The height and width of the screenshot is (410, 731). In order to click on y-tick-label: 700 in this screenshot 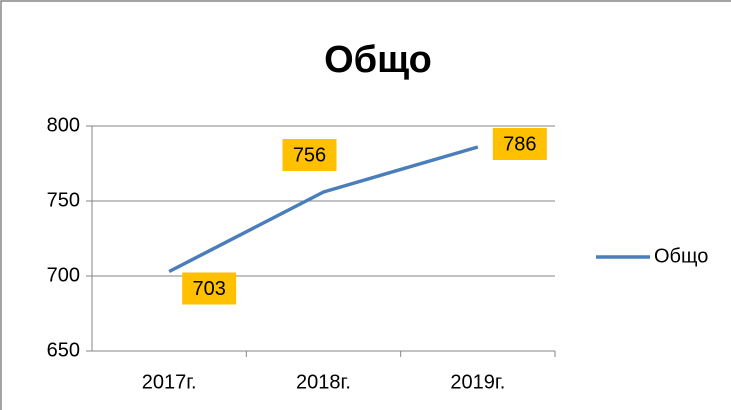, I will do `click(63, 275)`.